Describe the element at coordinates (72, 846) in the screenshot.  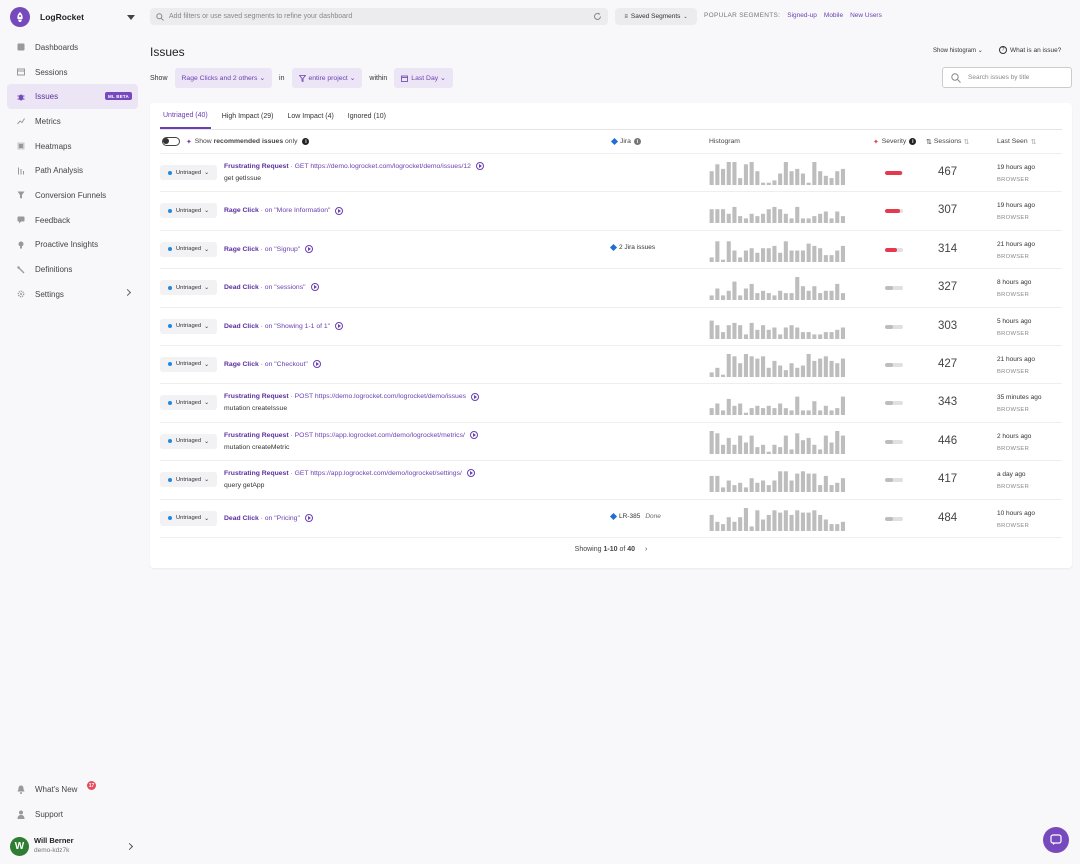
I see `user-menu: W Will Berner demo-kdz7k` at that location.